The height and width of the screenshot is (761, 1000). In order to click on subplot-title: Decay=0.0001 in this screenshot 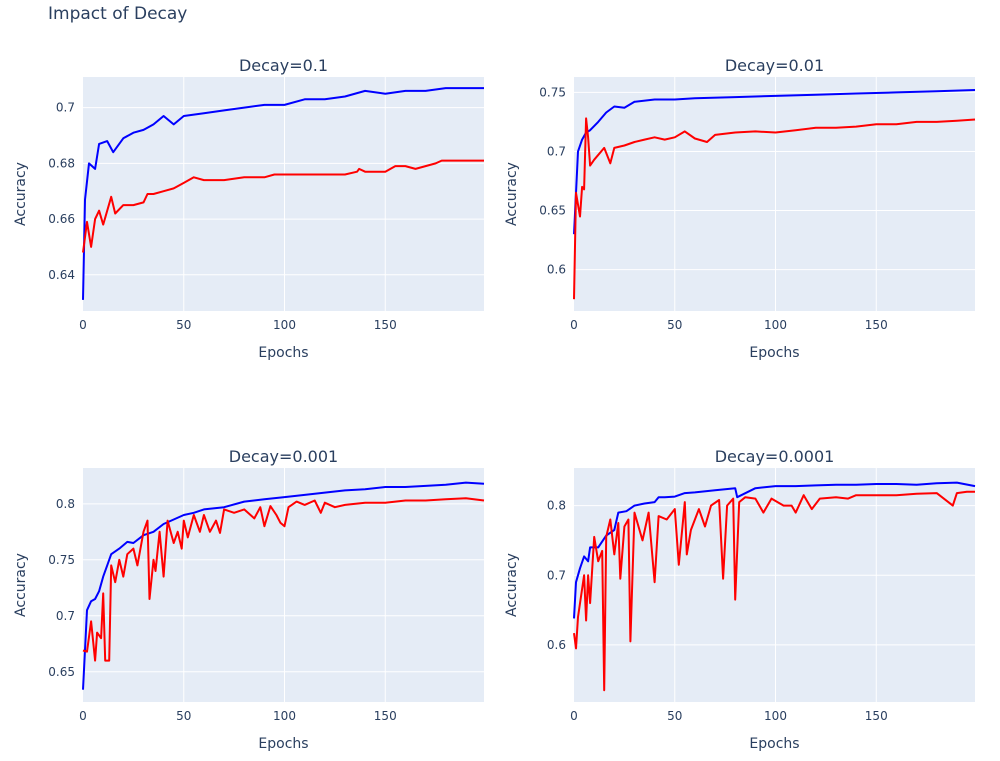, I will do `click(775, 456)`.